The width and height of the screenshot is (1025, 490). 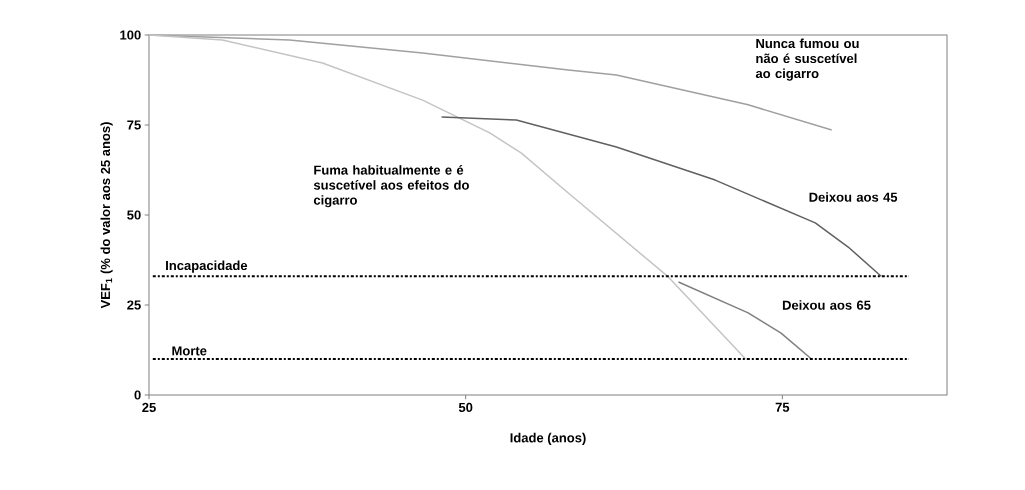 I want to click on series-label: Deixou aos 45, so click(x=853, y=197).